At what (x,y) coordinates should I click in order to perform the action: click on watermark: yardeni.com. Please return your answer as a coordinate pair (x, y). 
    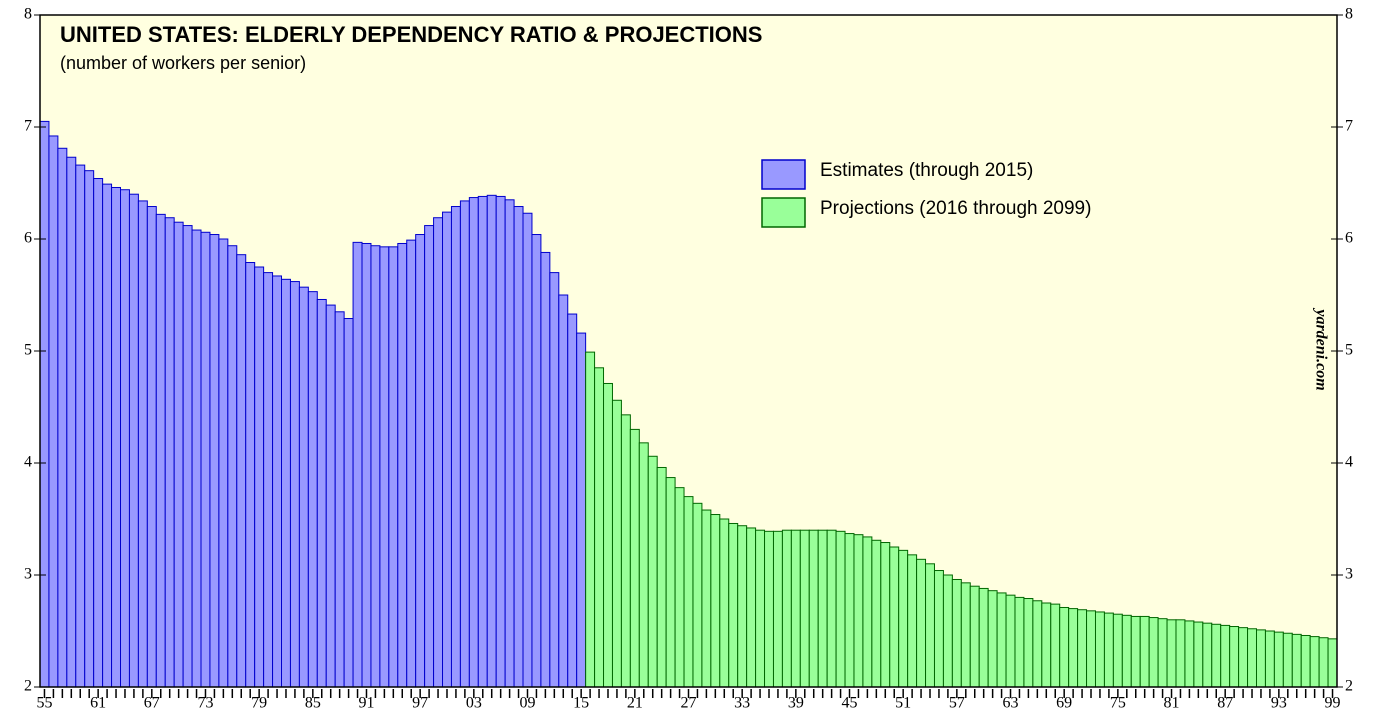
    Looking at the image, I should click on (1320, 348).